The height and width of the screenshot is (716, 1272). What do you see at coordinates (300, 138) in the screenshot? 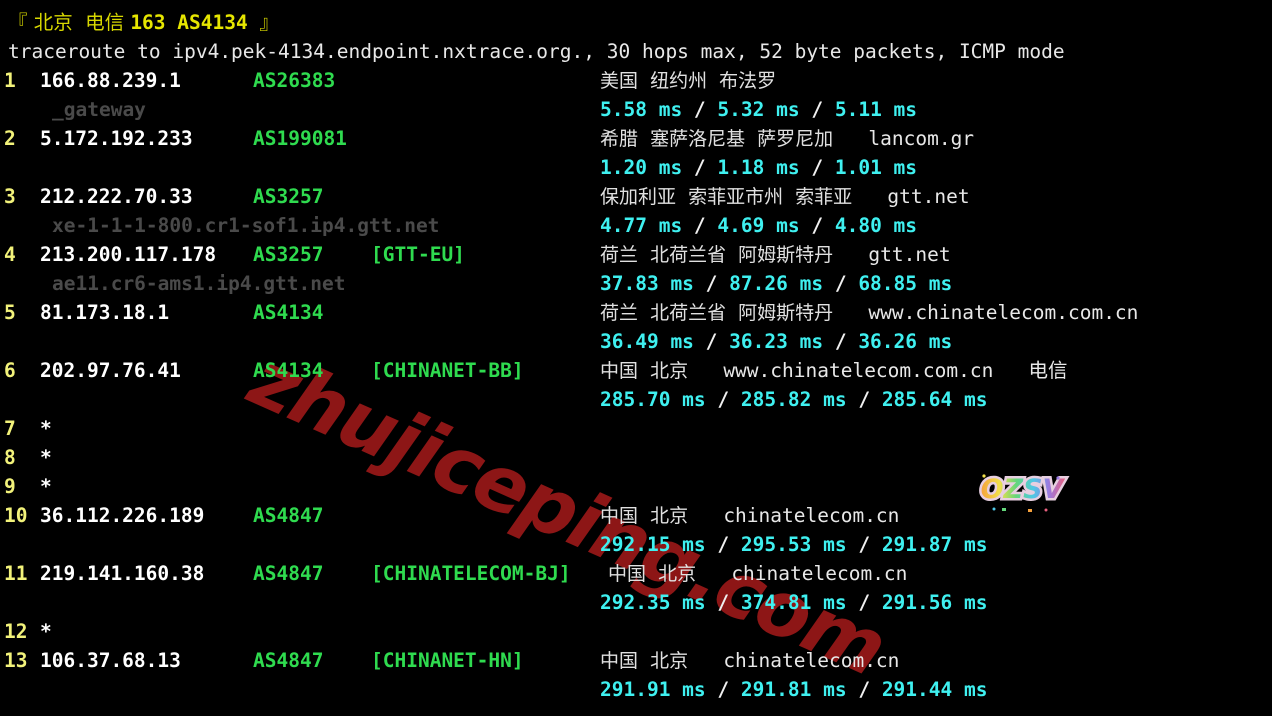
I see `hop-asn: AS199081` at bounding box center [300, 138].